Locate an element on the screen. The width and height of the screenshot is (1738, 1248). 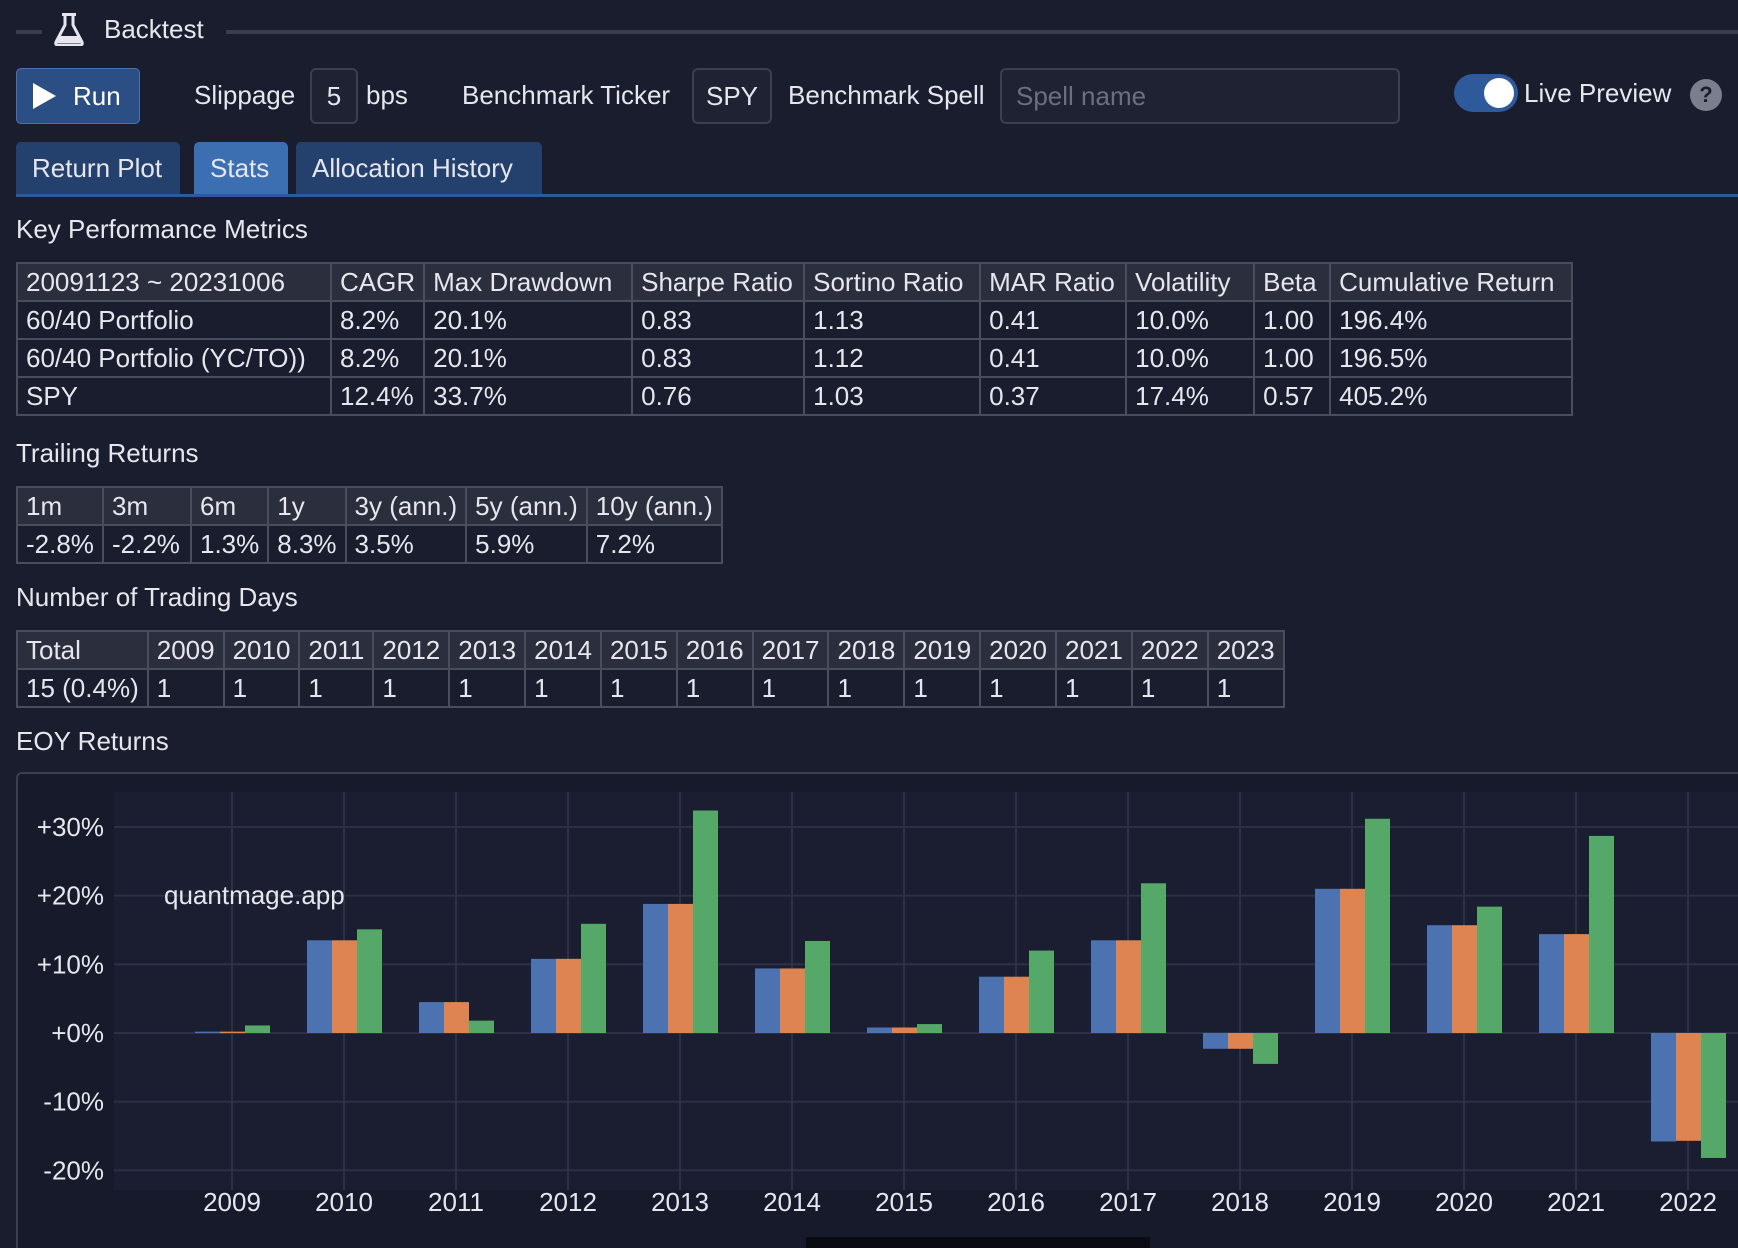
table-header-cell: 2018 is located at coordinates (866, 650).